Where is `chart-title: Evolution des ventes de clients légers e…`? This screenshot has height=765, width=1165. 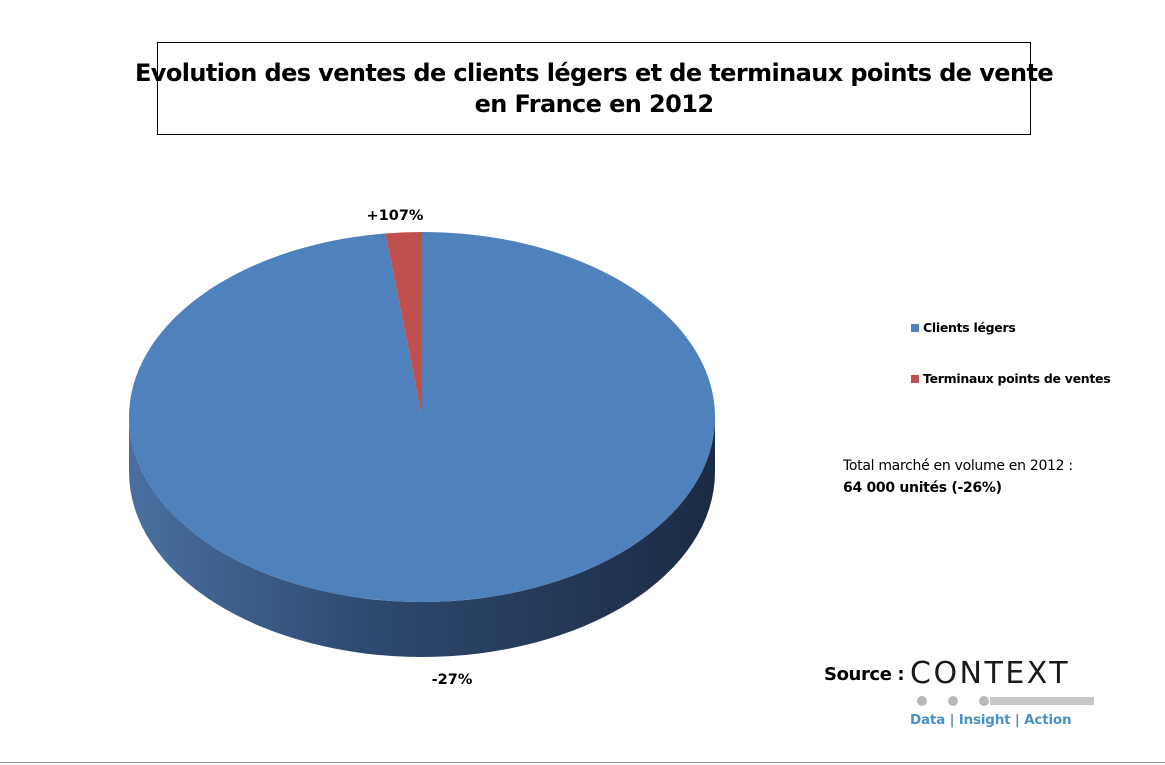
chart-title: Evolution des ventes de clients légers e… is located at coordinates (594, 88).